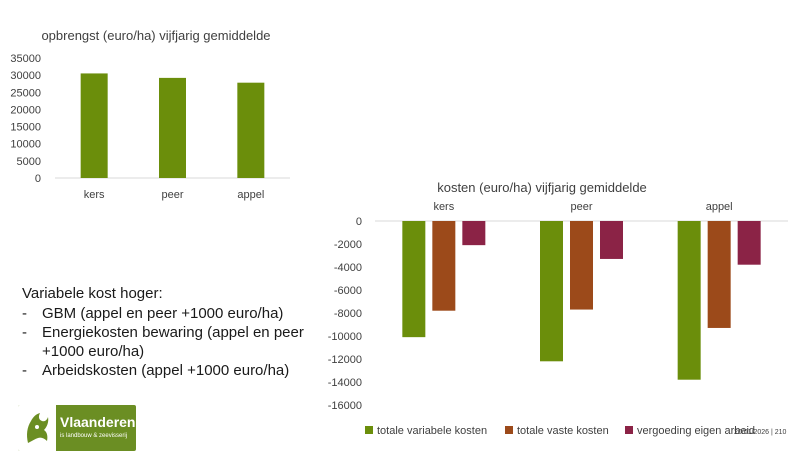  Describe the element at coordinates (163, 313) in the screenshot. I see `note-item-text: GBM (appel en peer +1000 euro/ha)` at that location.